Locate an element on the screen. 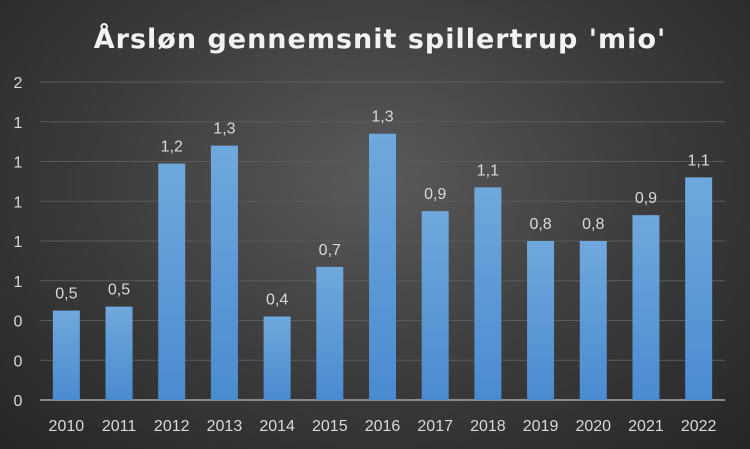 The height and width of the screenshot is (449, 750). bar-2014 is located at coordinates (277, 358).